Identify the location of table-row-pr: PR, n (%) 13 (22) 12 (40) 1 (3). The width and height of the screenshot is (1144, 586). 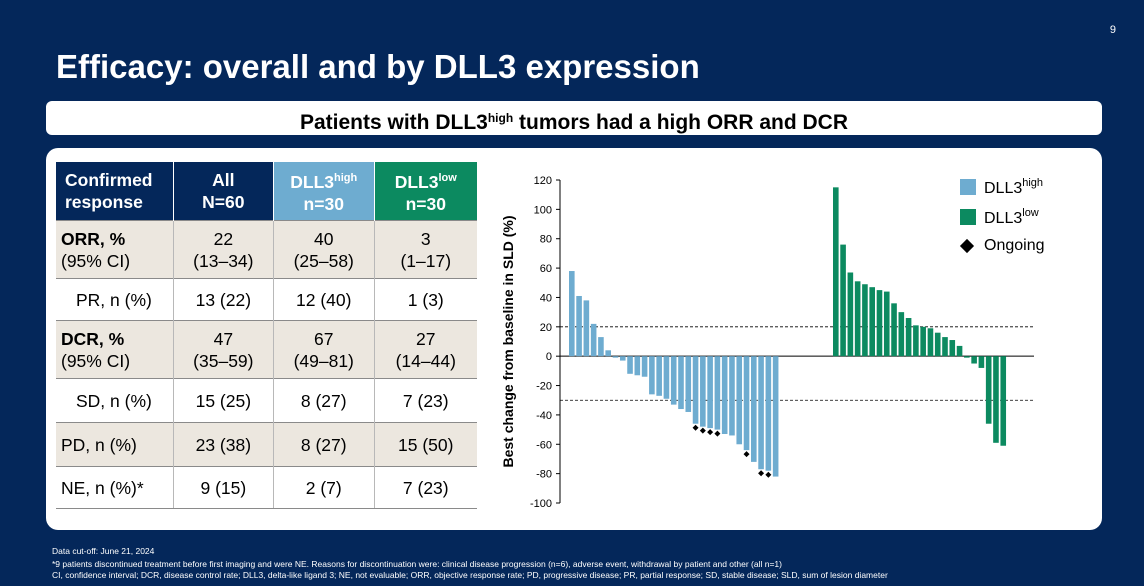
(266, 299).